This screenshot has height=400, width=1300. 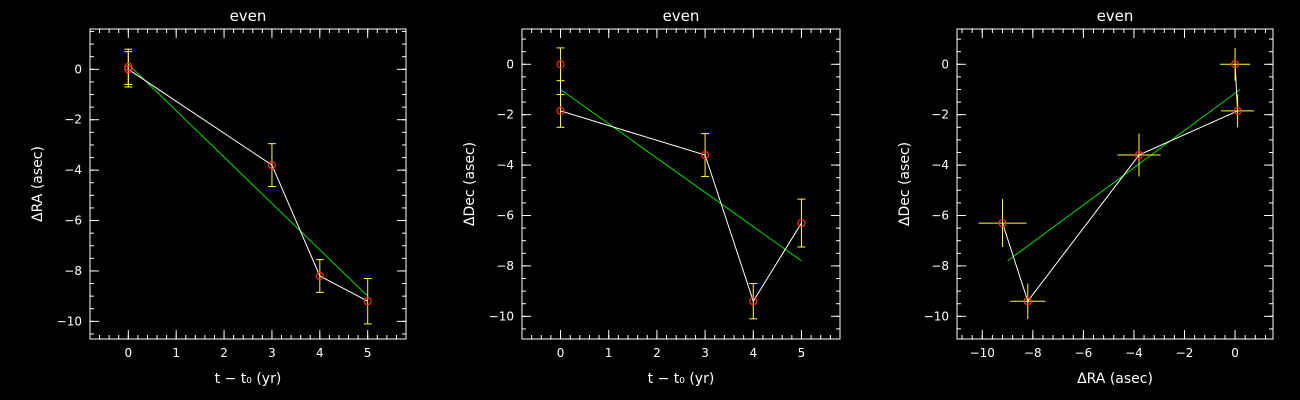 What do you see at coordinates (38, 184) in the screenshot?
I see `y-axis-label: ΔRA (asec)` at bounding box center [38, 184].